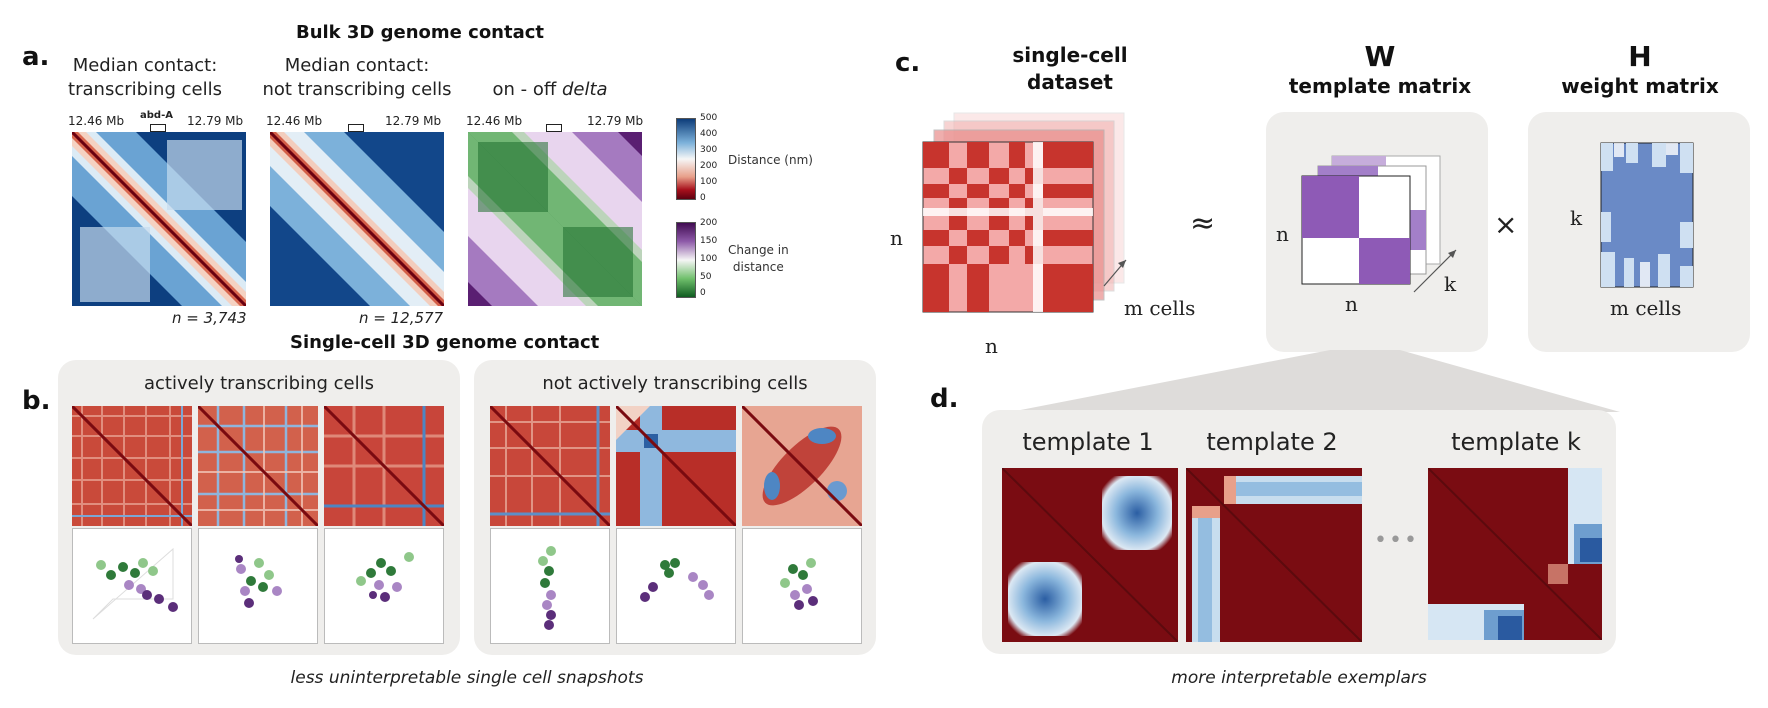 The height and width of the screenshot is (708, 1768). Describe the element at coordinates (145, 78) in the screenshot. I see `map1-title: Median contact: transcribing cells` at that location.